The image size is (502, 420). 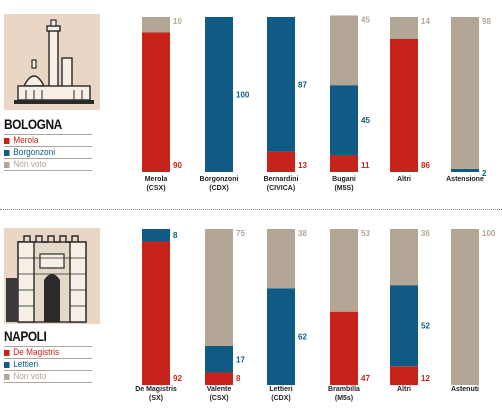 What do you see at coordinates (302, 165) in the screenshot?
I see `bar-value-label: 13` at bounding box center [302, 165].